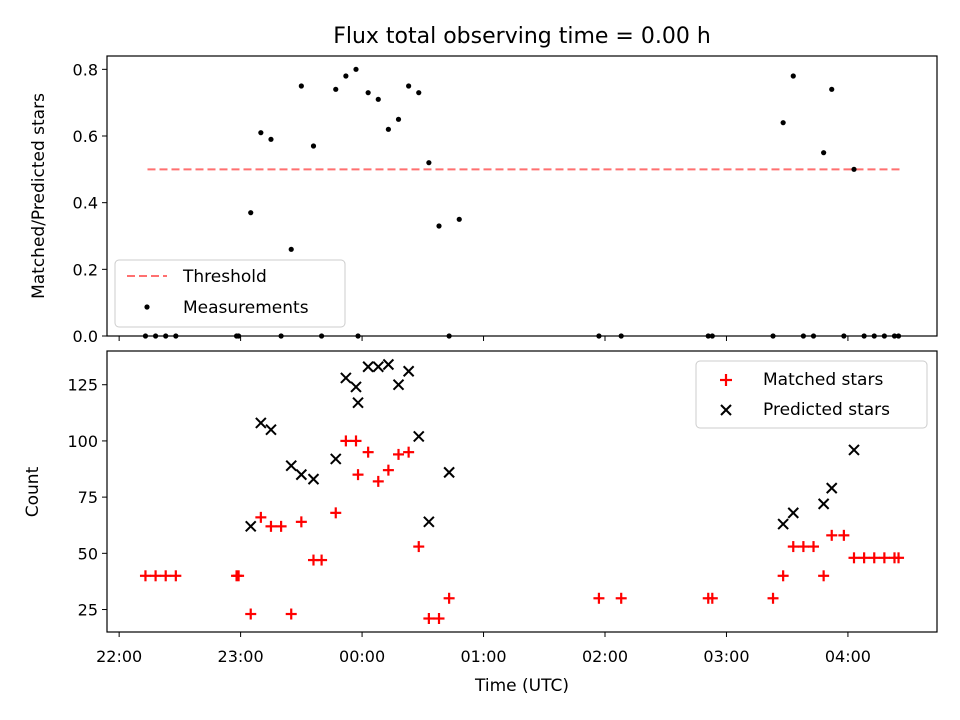  What do you see at coordinates (88, 610) in the screenshot?
I see `count-y-tick-label: 25` at bounding box center [88, 610].